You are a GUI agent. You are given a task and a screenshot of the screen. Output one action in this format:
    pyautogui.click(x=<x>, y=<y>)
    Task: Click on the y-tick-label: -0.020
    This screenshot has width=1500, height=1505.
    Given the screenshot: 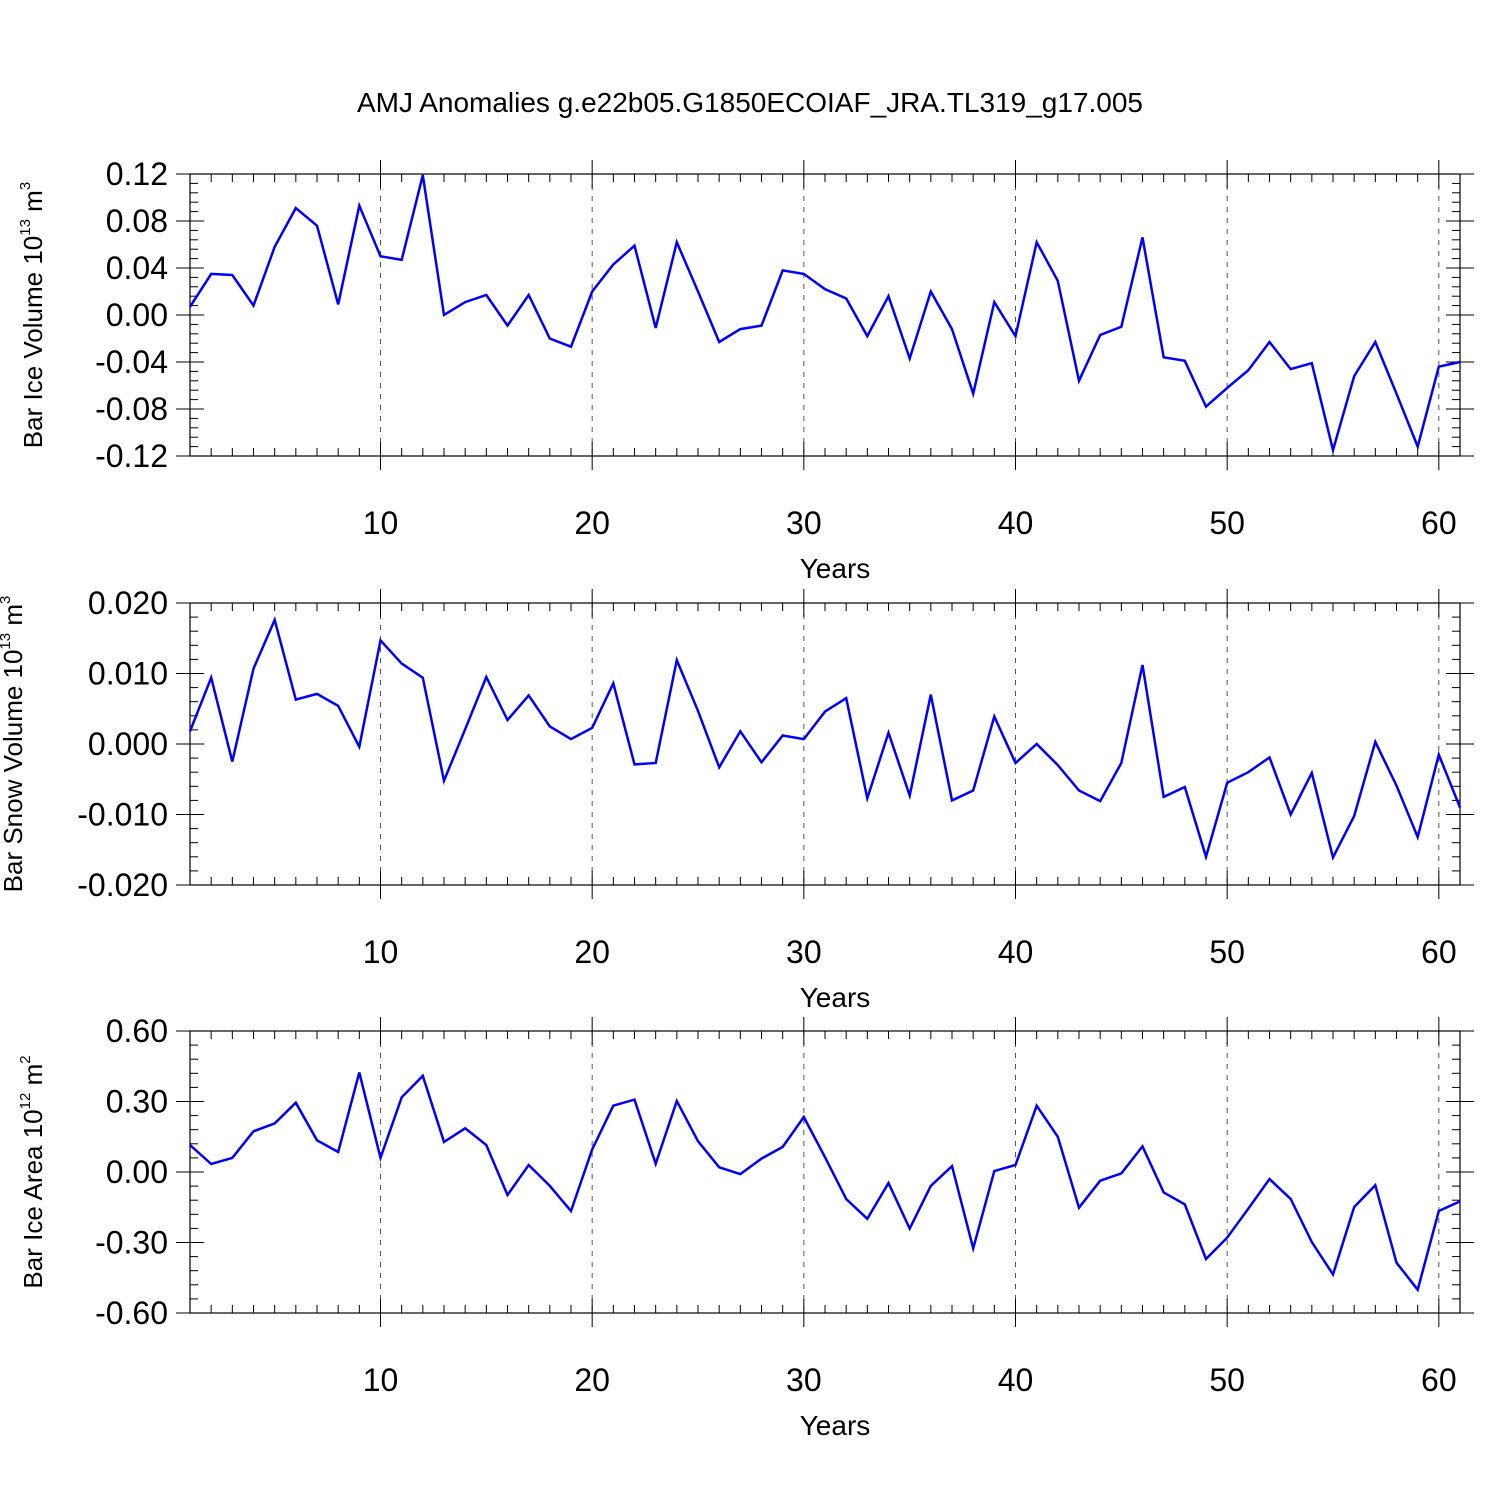 What is the action you would take?
    pyautogui.click(x=122, y=885)
    